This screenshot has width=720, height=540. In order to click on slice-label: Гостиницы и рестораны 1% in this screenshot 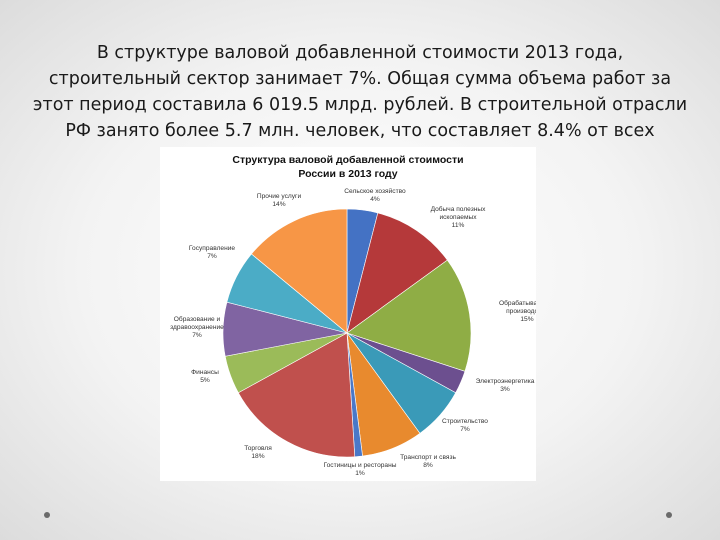, I will do `click(360, 469)`.